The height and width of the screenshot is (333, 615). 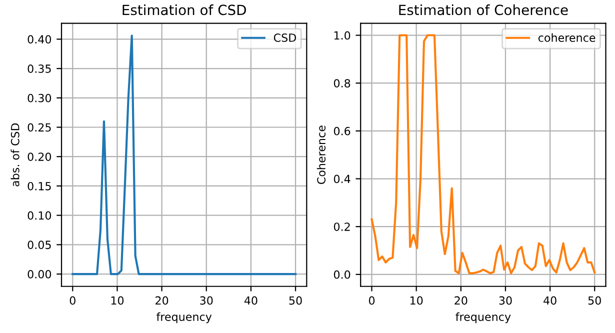 What do you see at coordinates (40, 215) in the screenshot?
I see `y-tick-label: 0.10` at bounding box center [40, 215].